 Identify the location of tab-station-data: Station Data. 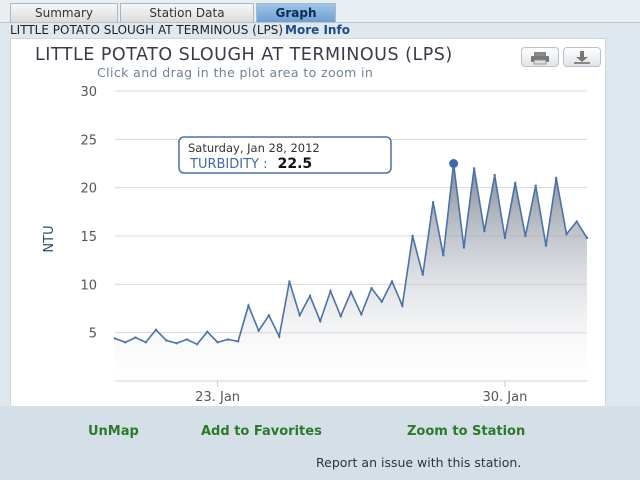
(187, 12).